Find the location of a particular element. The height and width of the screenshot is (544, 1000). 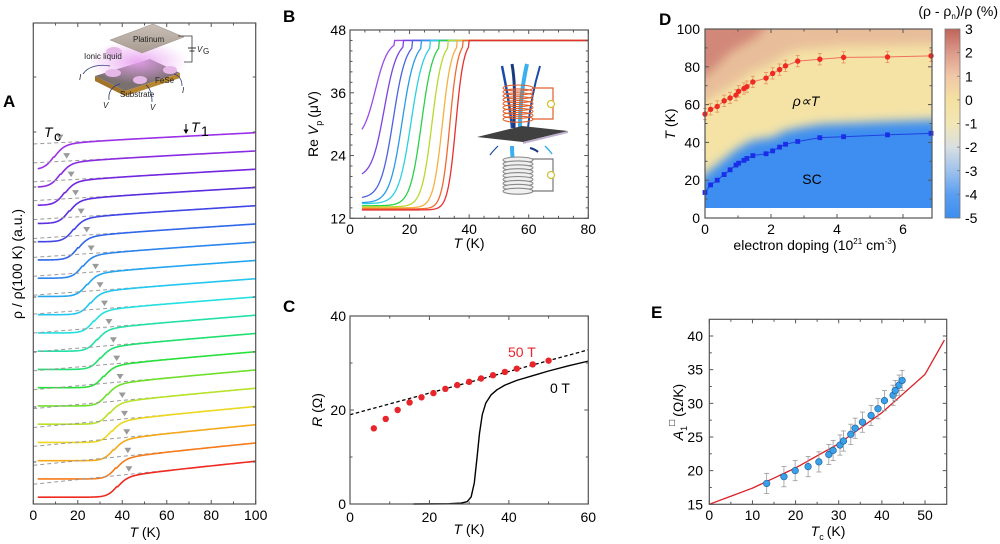

x-tick-label: 80 is located at coordinates (589, 229).